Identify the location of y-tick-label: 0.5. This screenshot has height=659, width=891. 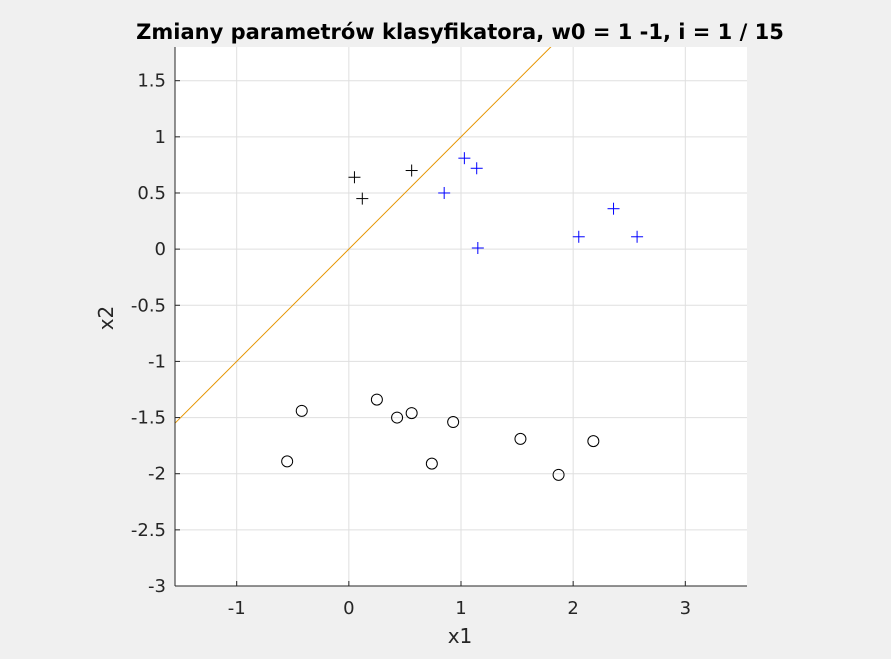
(151, 193).